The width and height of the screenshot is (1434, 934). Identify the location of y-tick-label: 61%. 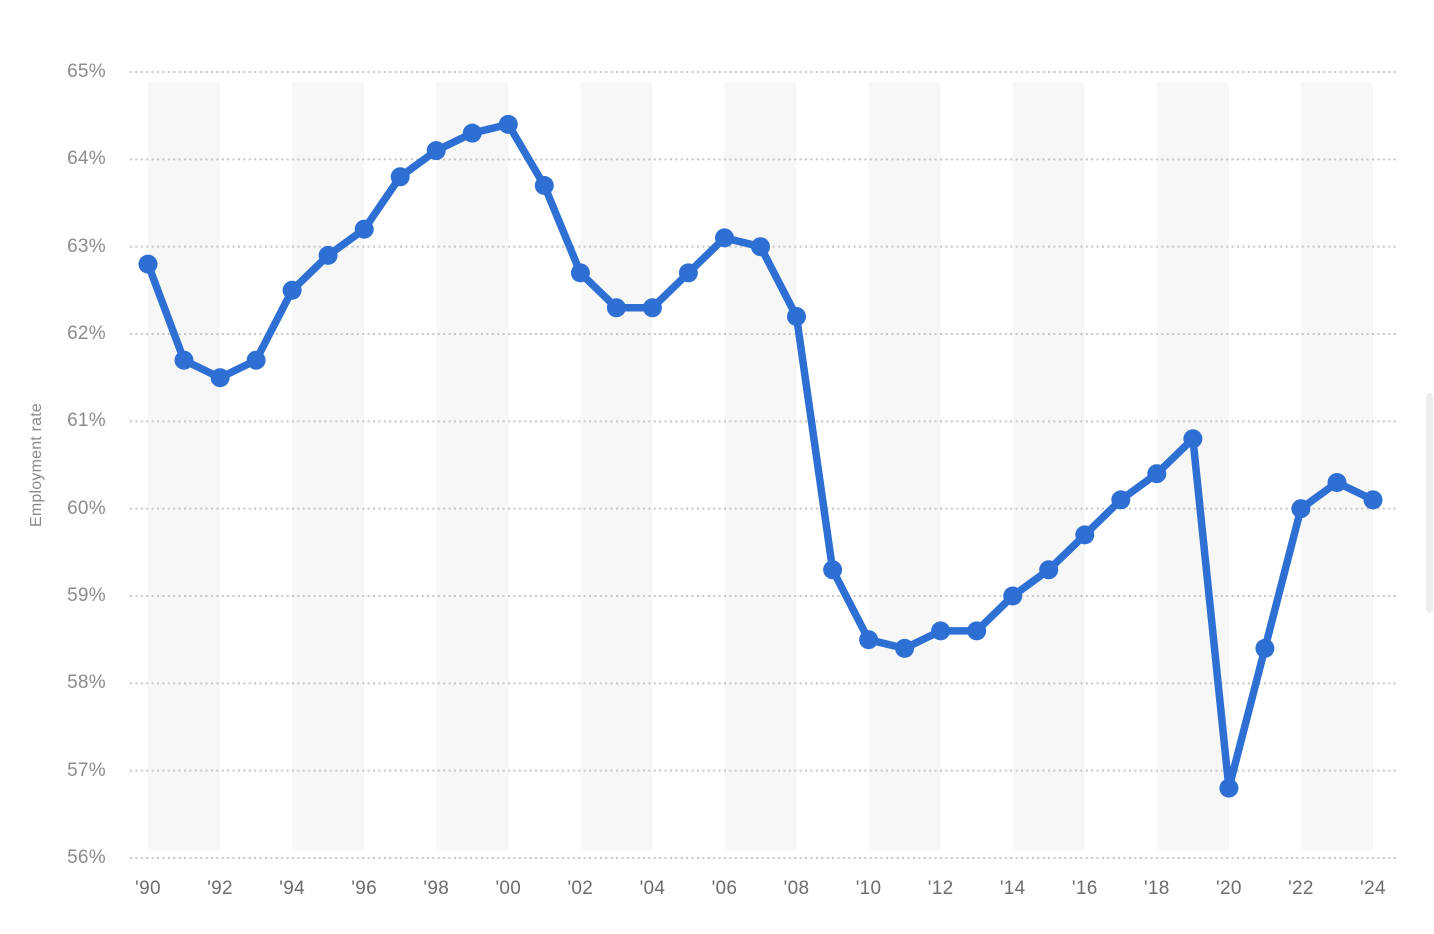
(86, 421).